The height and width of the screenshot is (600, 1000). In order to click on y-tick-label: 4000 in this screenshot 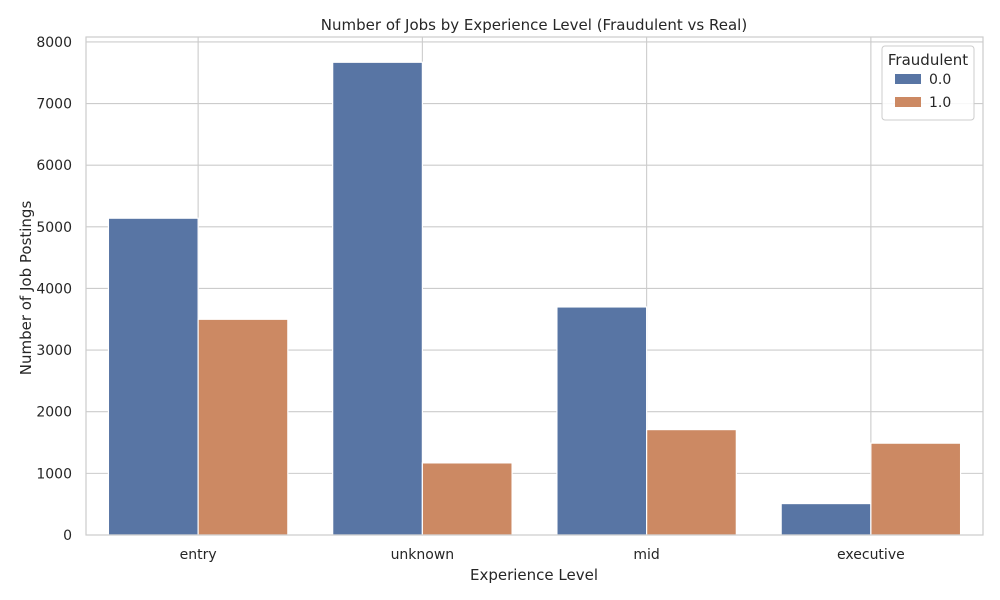, I will do `click(54, 289)`.